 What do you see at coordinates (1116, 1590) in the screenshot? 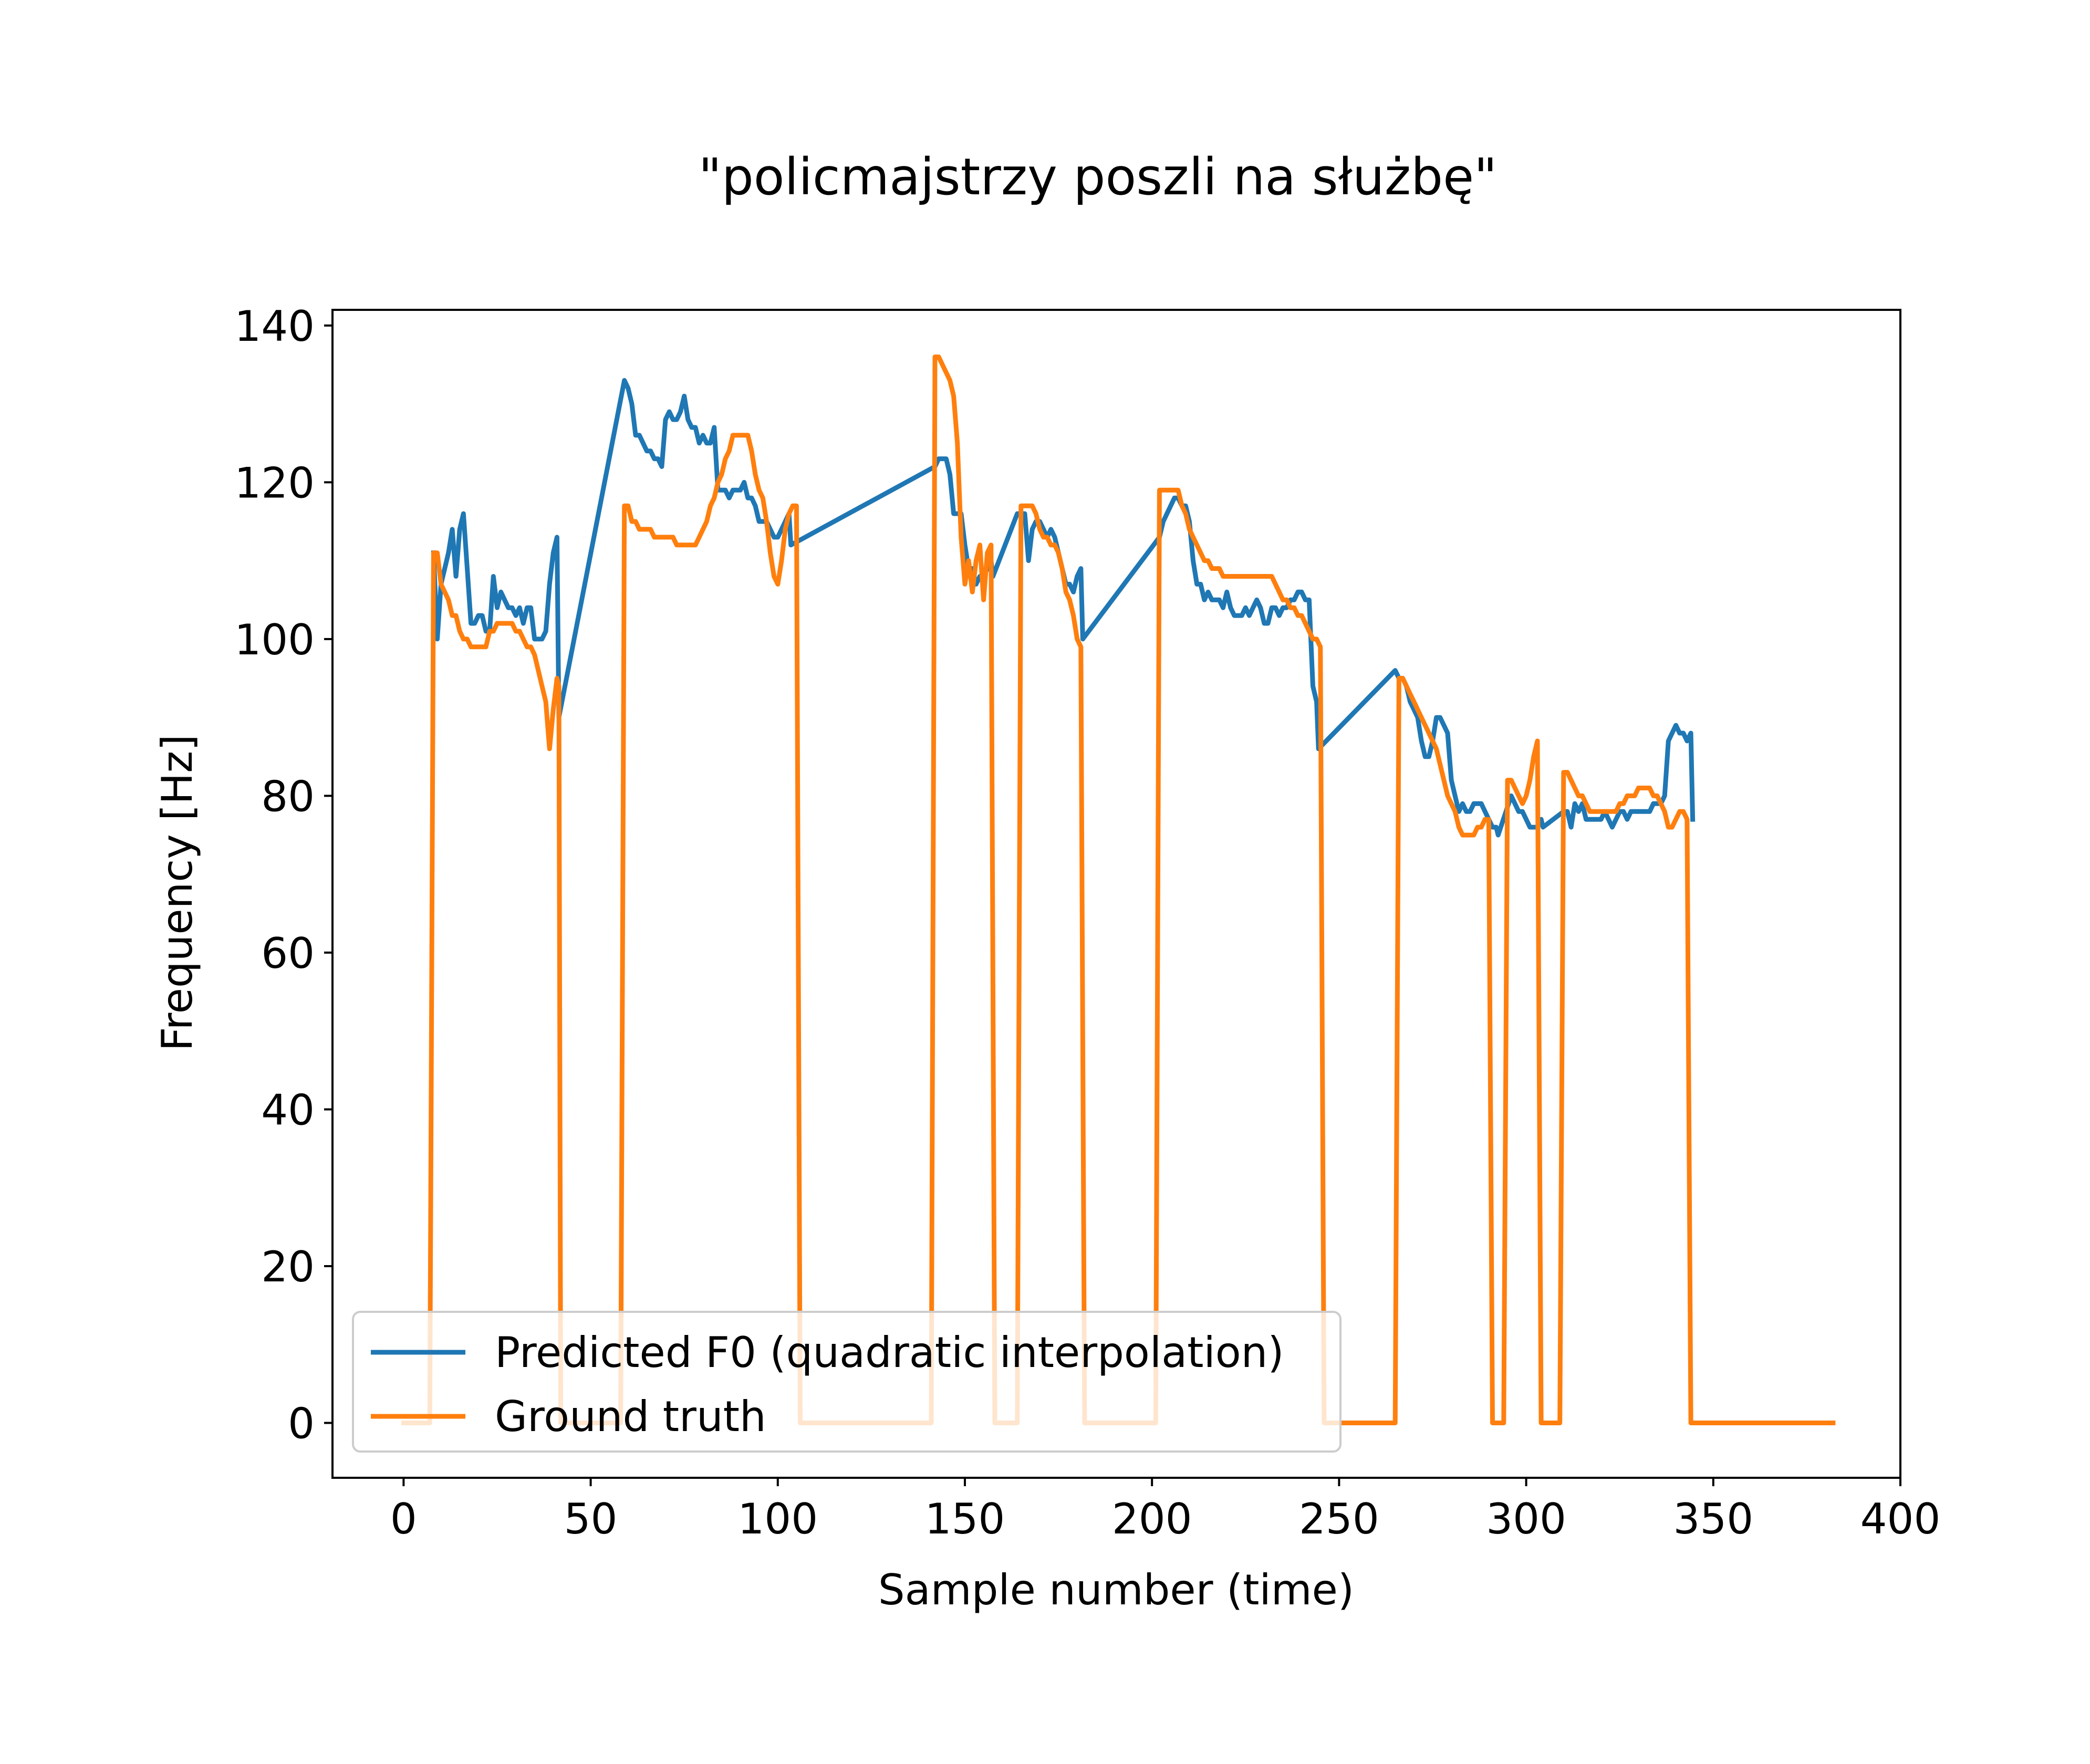
I see `x-axis-label: Sample number (time)` at bounding box center [1116, 1590].